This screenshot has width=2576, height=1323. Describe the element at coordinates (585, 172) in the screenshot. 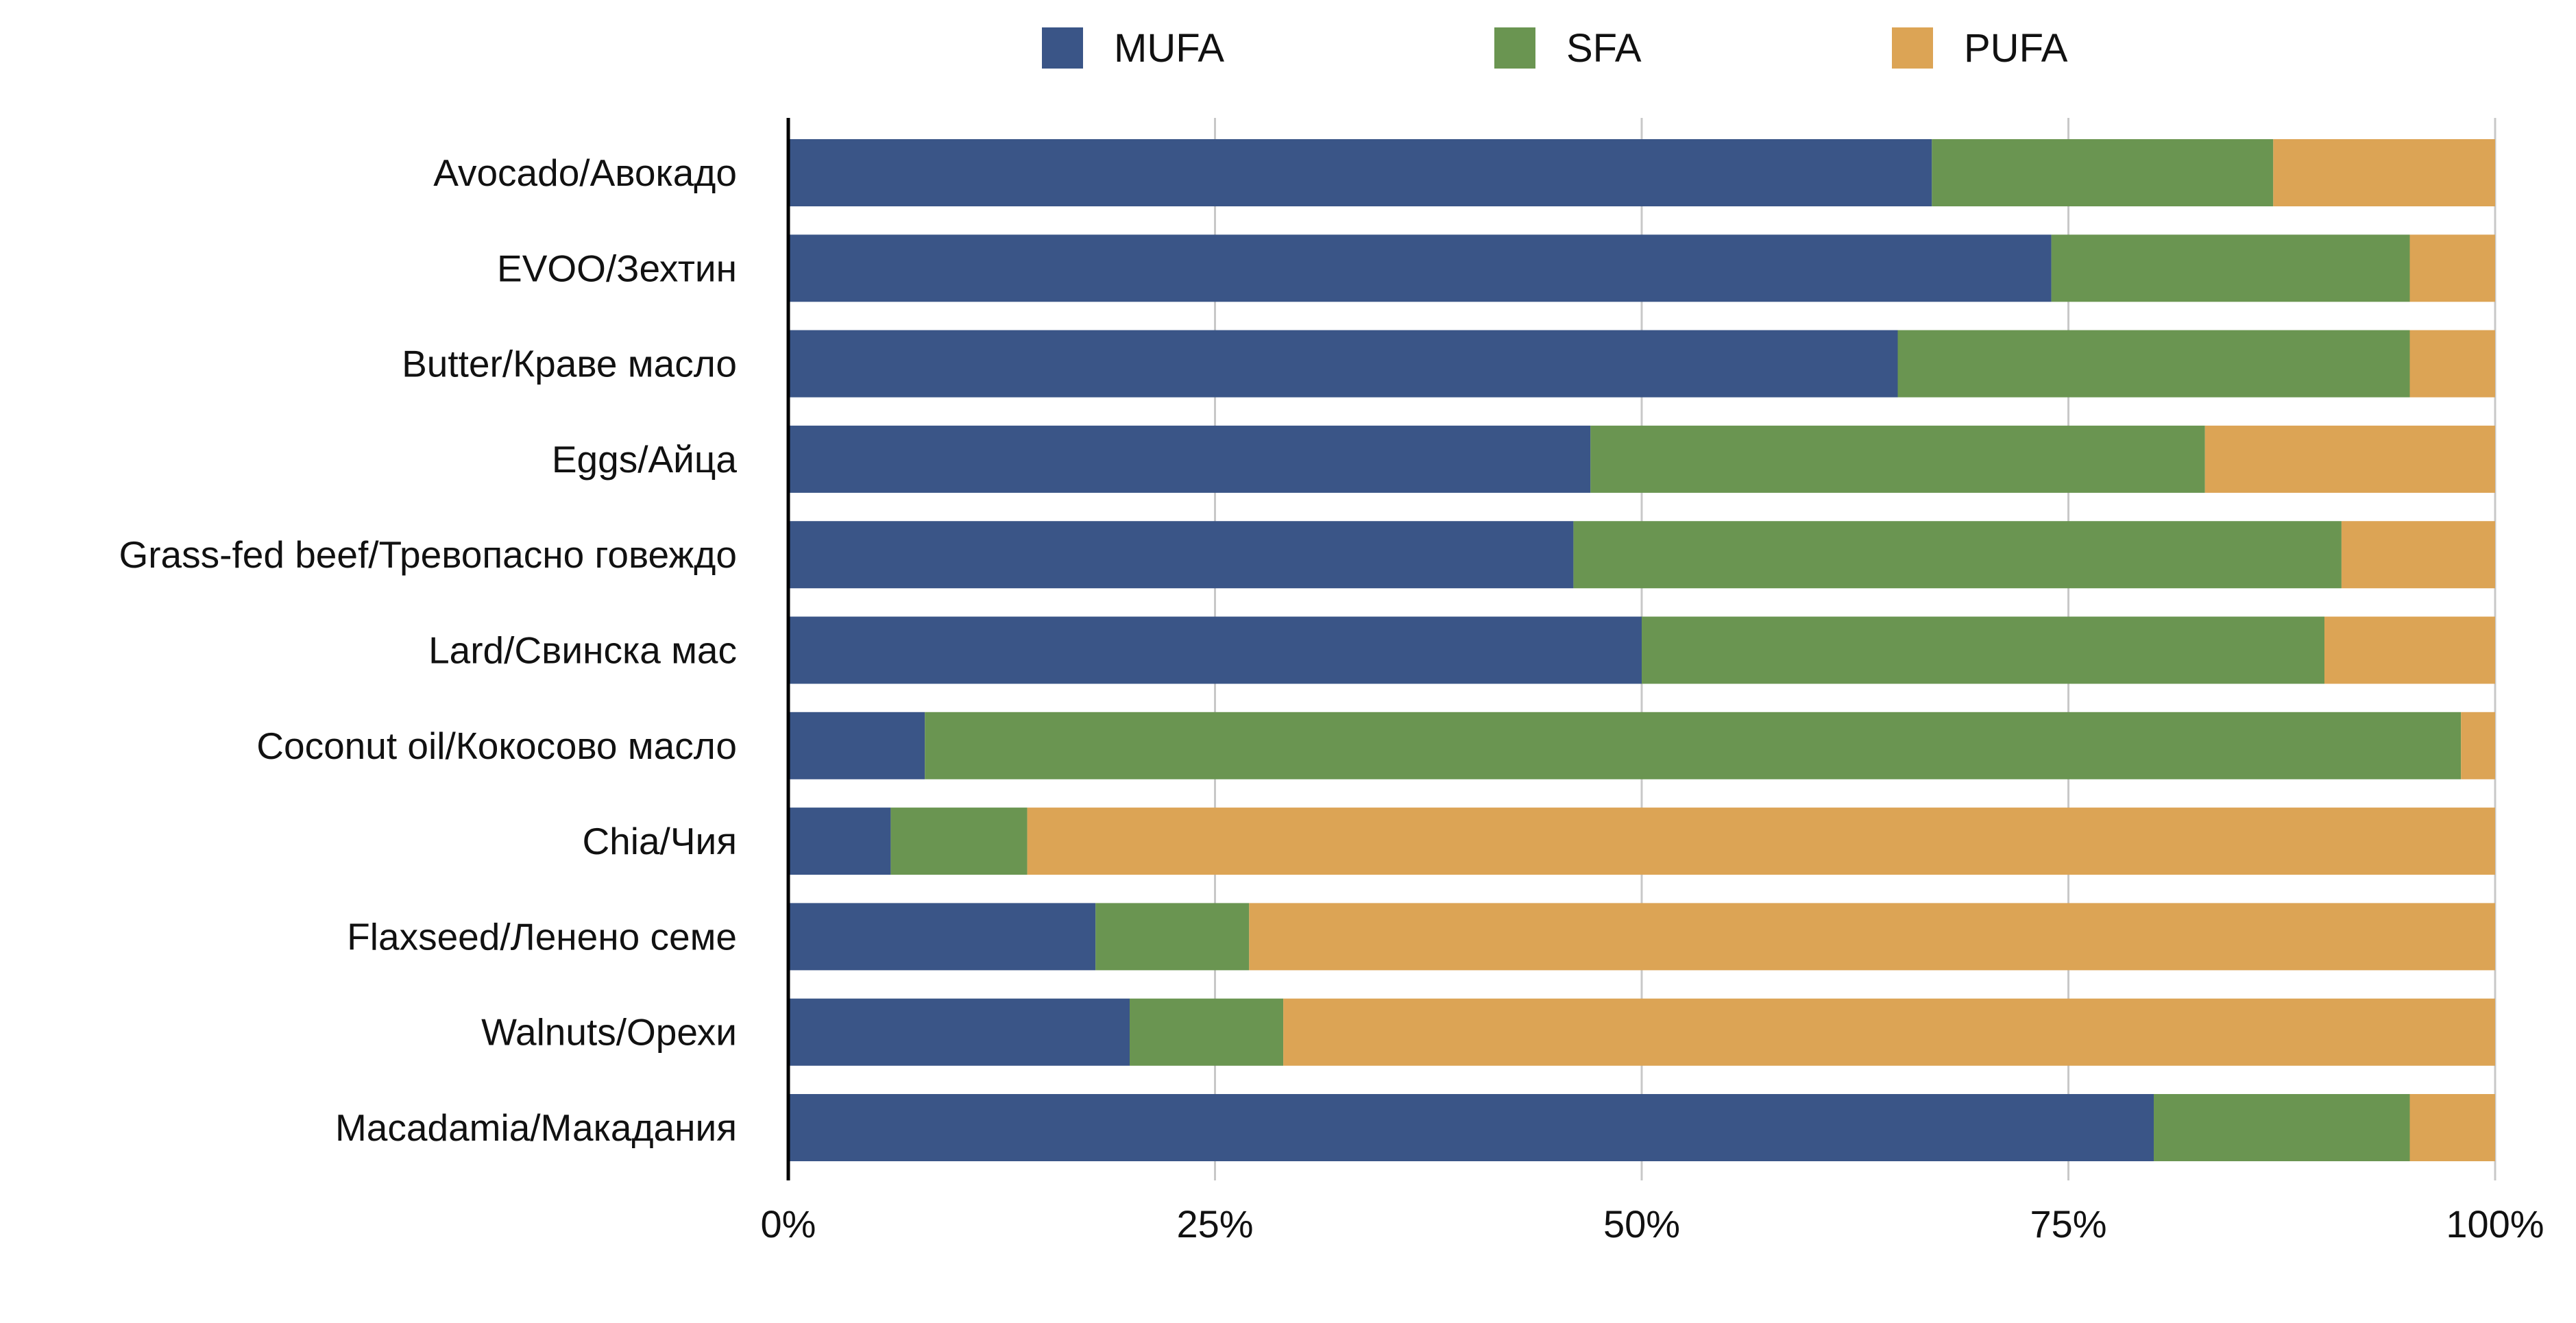

I see `category-label: Avocado/Авокадо` at that location.